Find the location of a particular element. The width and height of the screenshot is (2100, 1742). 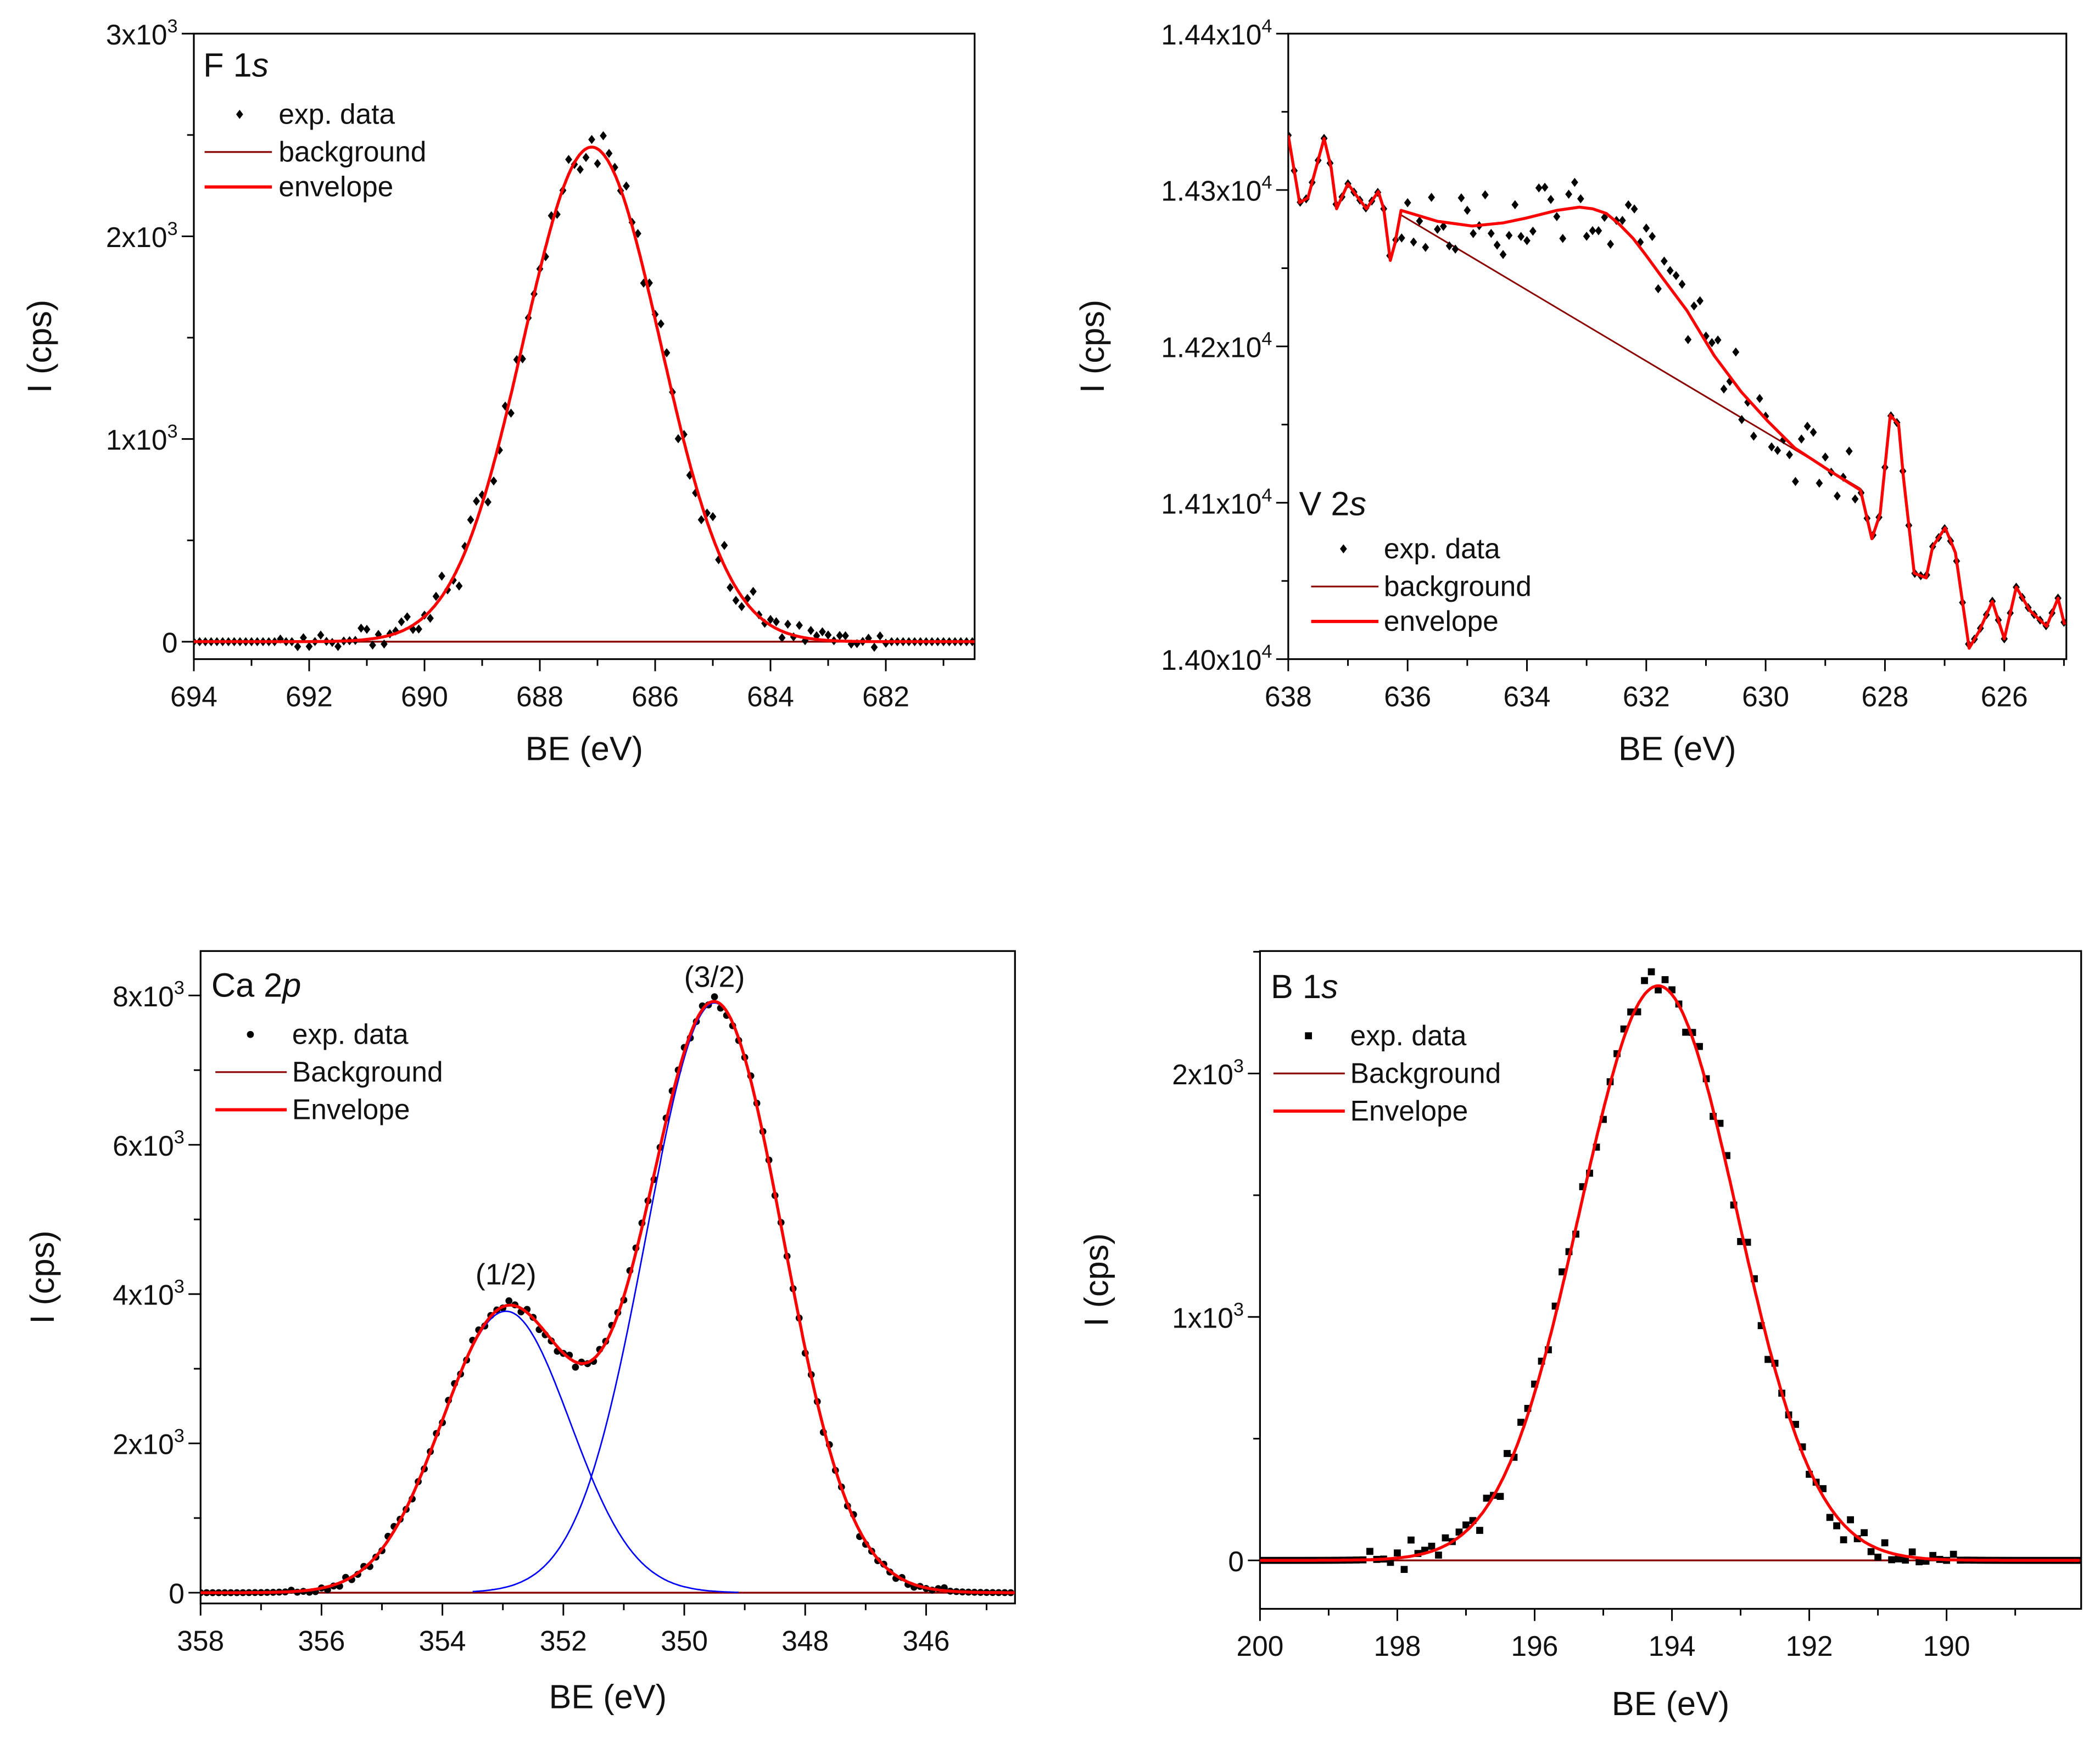

legend: exp. data Background Envelope is located at coordinates (1387, 1073).